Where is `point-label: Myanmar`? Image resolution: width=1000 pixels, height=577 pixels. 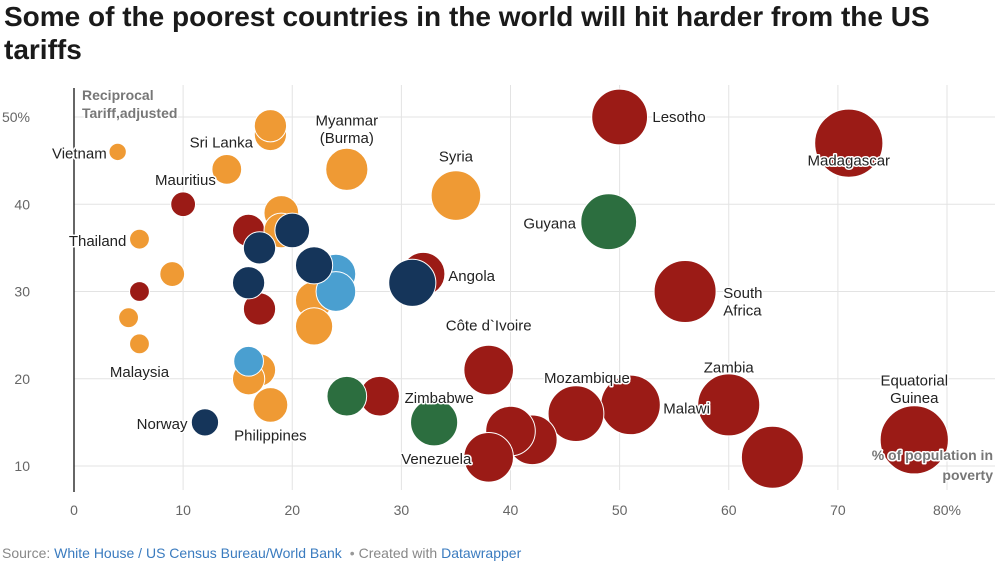
point-label: Myanmar is located at coordinates (347, 120).